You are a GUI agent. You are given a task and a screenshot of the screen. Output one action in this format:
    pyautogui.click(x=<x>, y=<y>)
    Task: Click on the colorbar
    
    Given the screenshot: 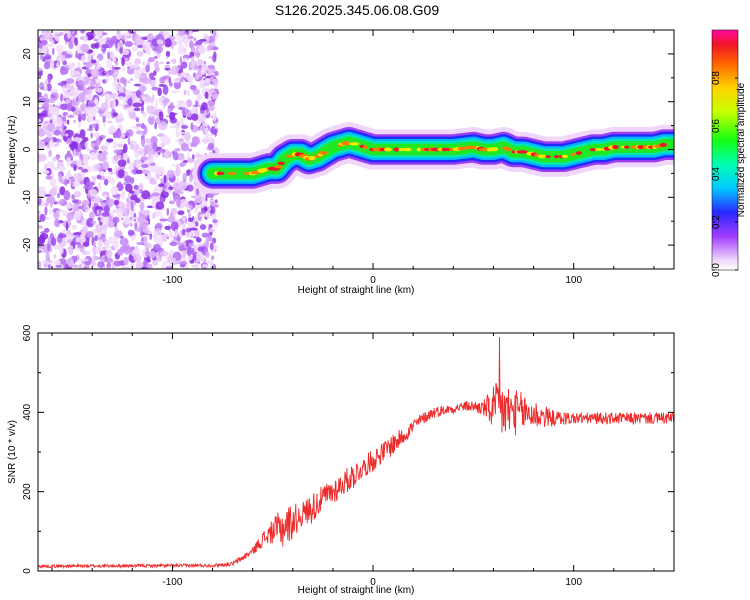 What is the action you would take?
    pyautogui.click(x=725, y=150)
    